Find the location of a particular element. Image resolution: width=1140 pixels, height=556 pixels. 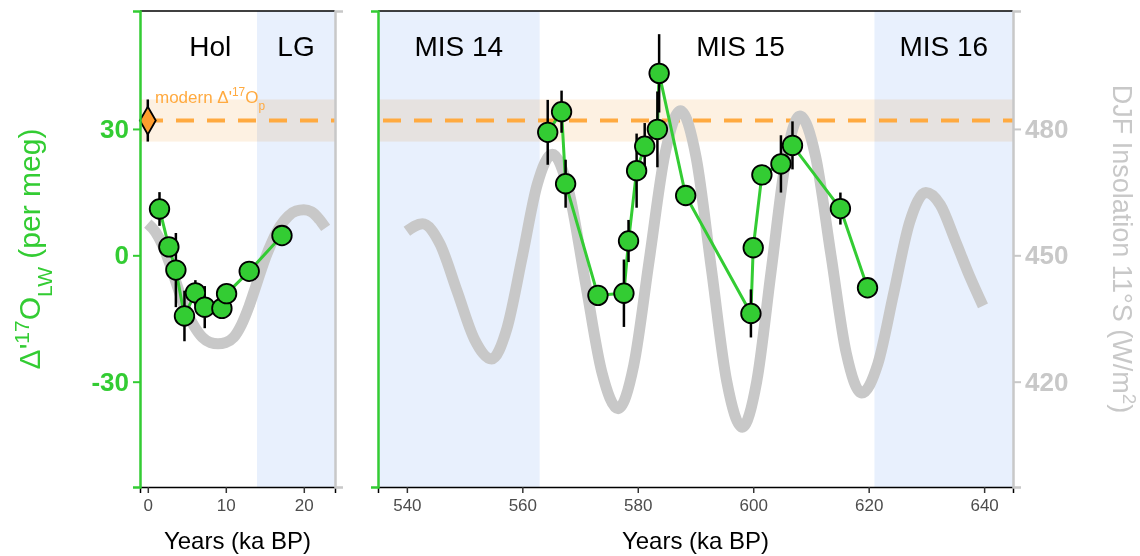

band-label: MIS 14 is located at coordinates (459, 46).